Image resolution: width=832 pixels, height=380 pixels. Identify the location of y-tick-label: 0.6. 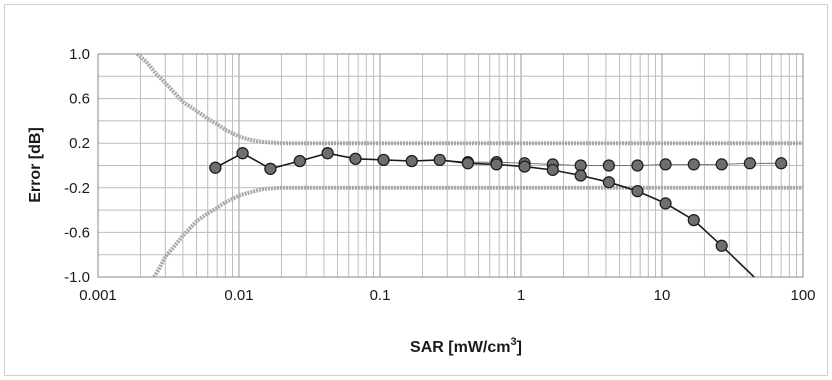
(79, 99).